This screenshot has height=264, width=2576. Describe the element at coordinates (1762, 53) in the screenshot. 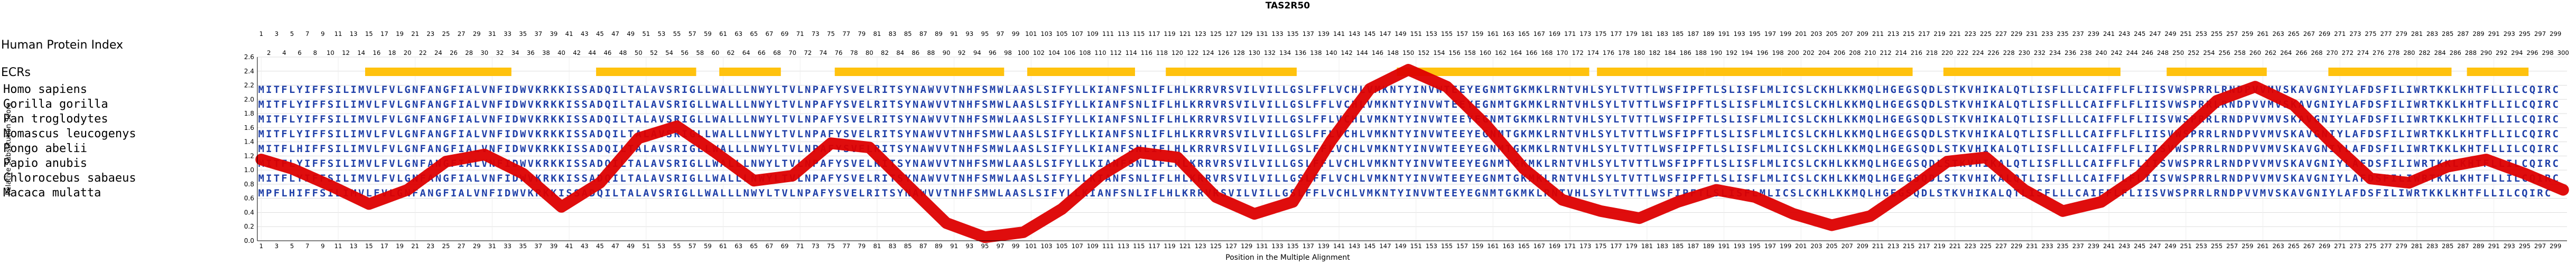

I see `index-tick-label: 196` at that location.